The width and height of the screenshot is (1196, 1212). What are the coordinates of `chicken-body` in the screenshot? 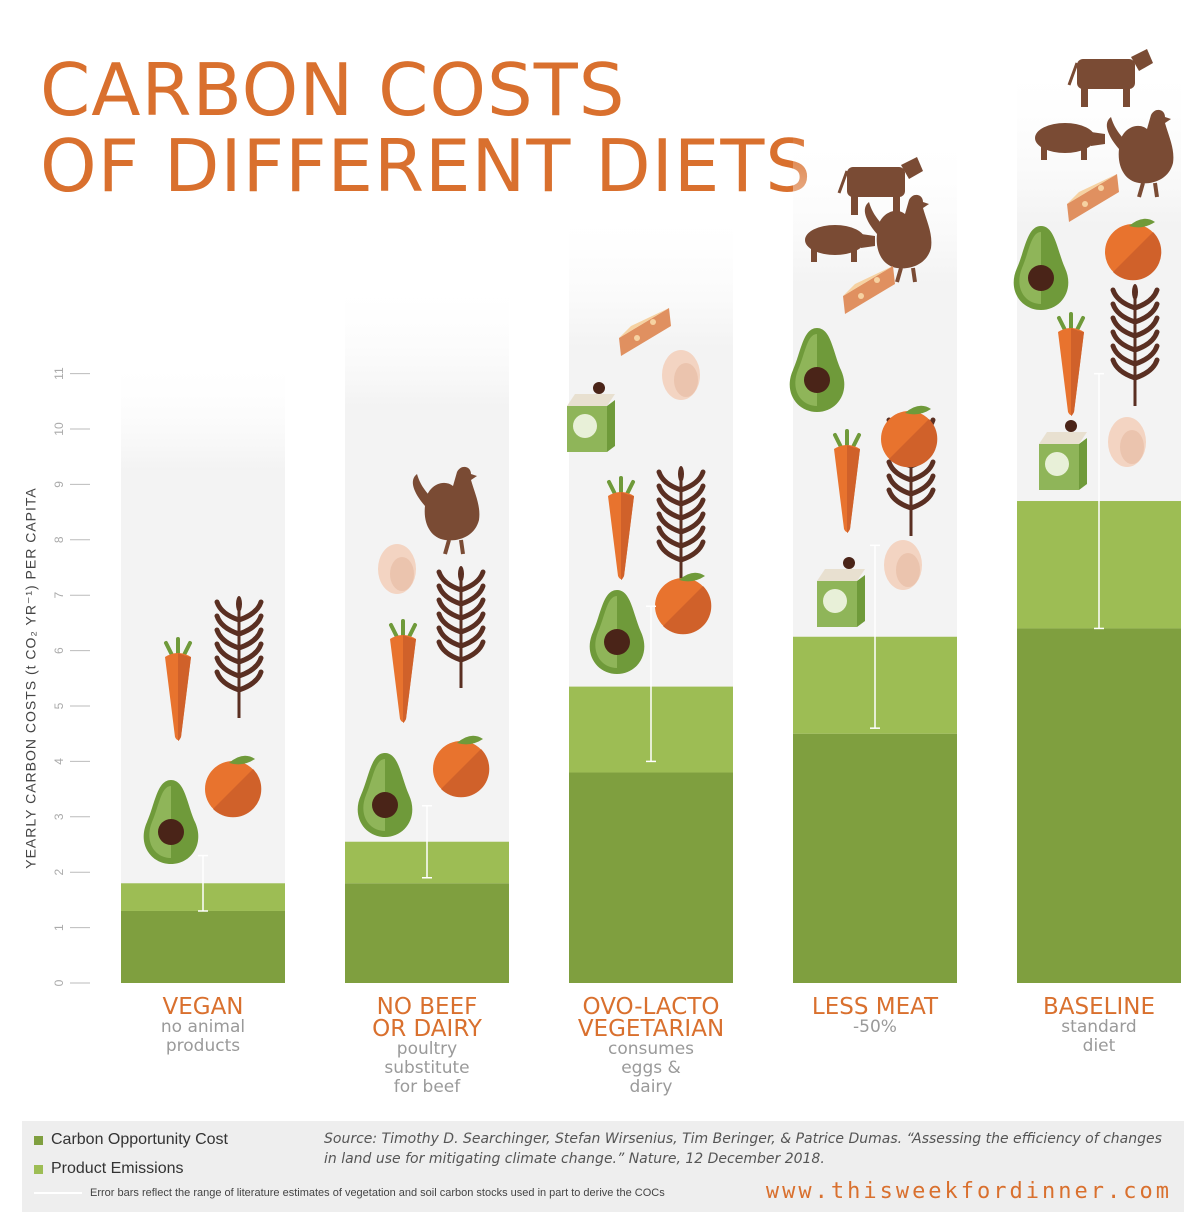 It's located at (452, 503).